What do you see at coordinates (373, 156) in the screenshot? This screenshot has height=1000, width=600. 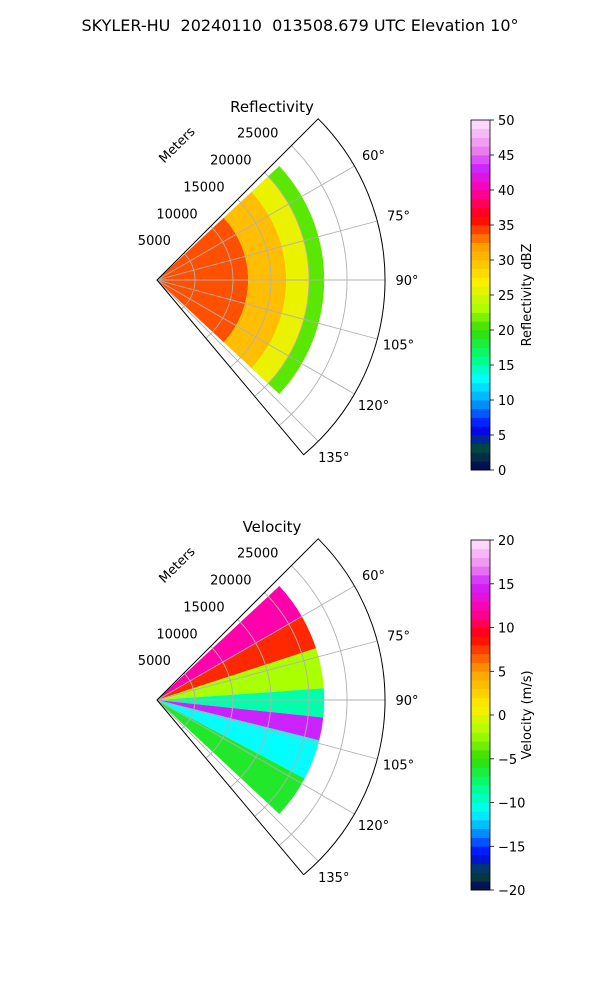 I see `azimuth-tick-label: 60°` at bounding box center [373, 156].